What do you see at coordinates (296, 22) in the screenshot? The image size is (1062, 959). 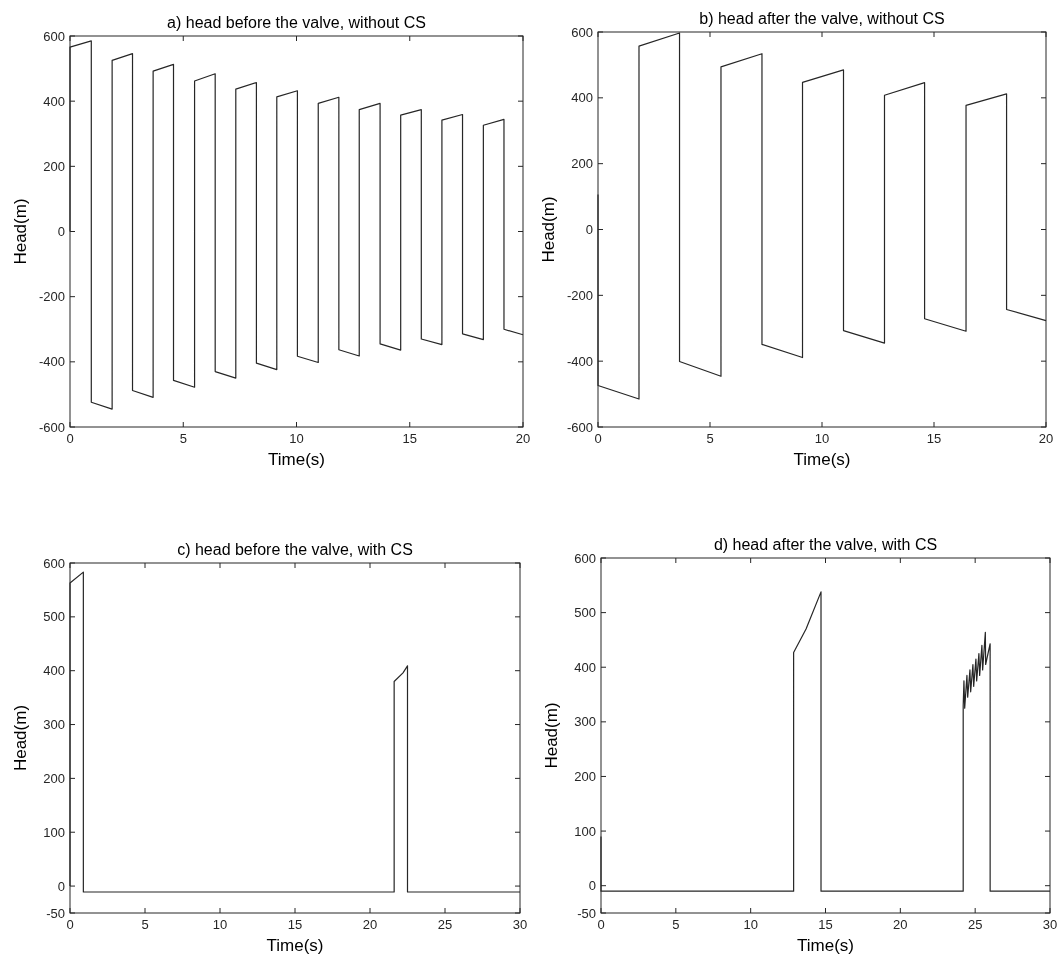 I see `chart-title: a) head before the valve, without CS` at bounding box center [296, 22].